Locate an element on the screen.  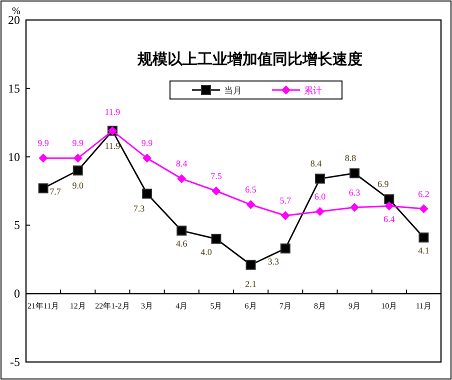
legend-label: 累计 is located at coordinates (313, 91).